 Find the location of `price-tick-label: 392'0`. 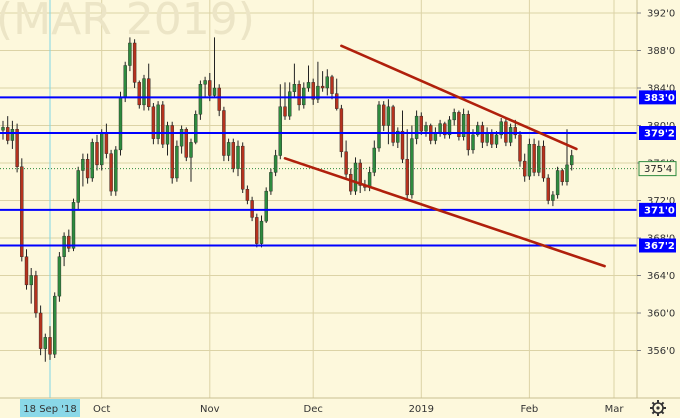

price-tick-label: 392'0 is located at coordinates (661, 14).